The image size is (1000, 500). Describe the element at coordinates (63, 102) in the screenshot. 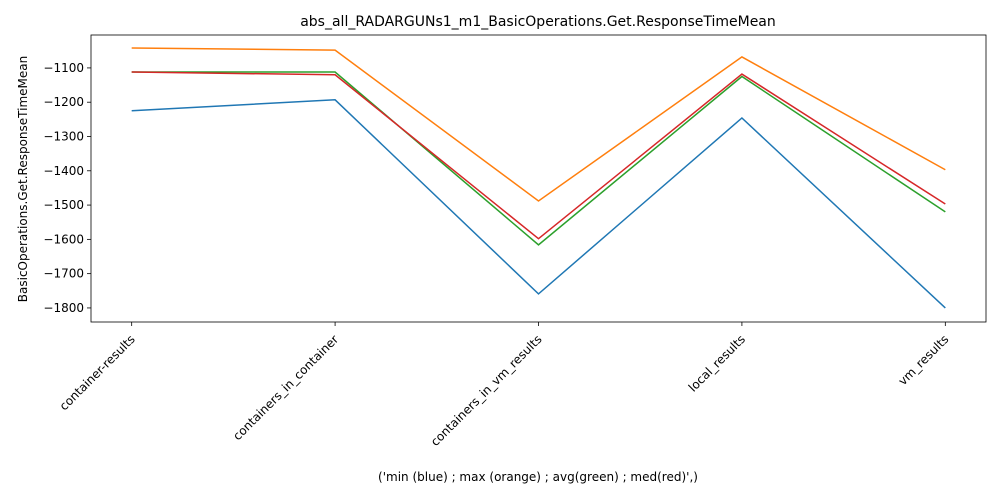

I see `y-tick-label: −1200` at that location.